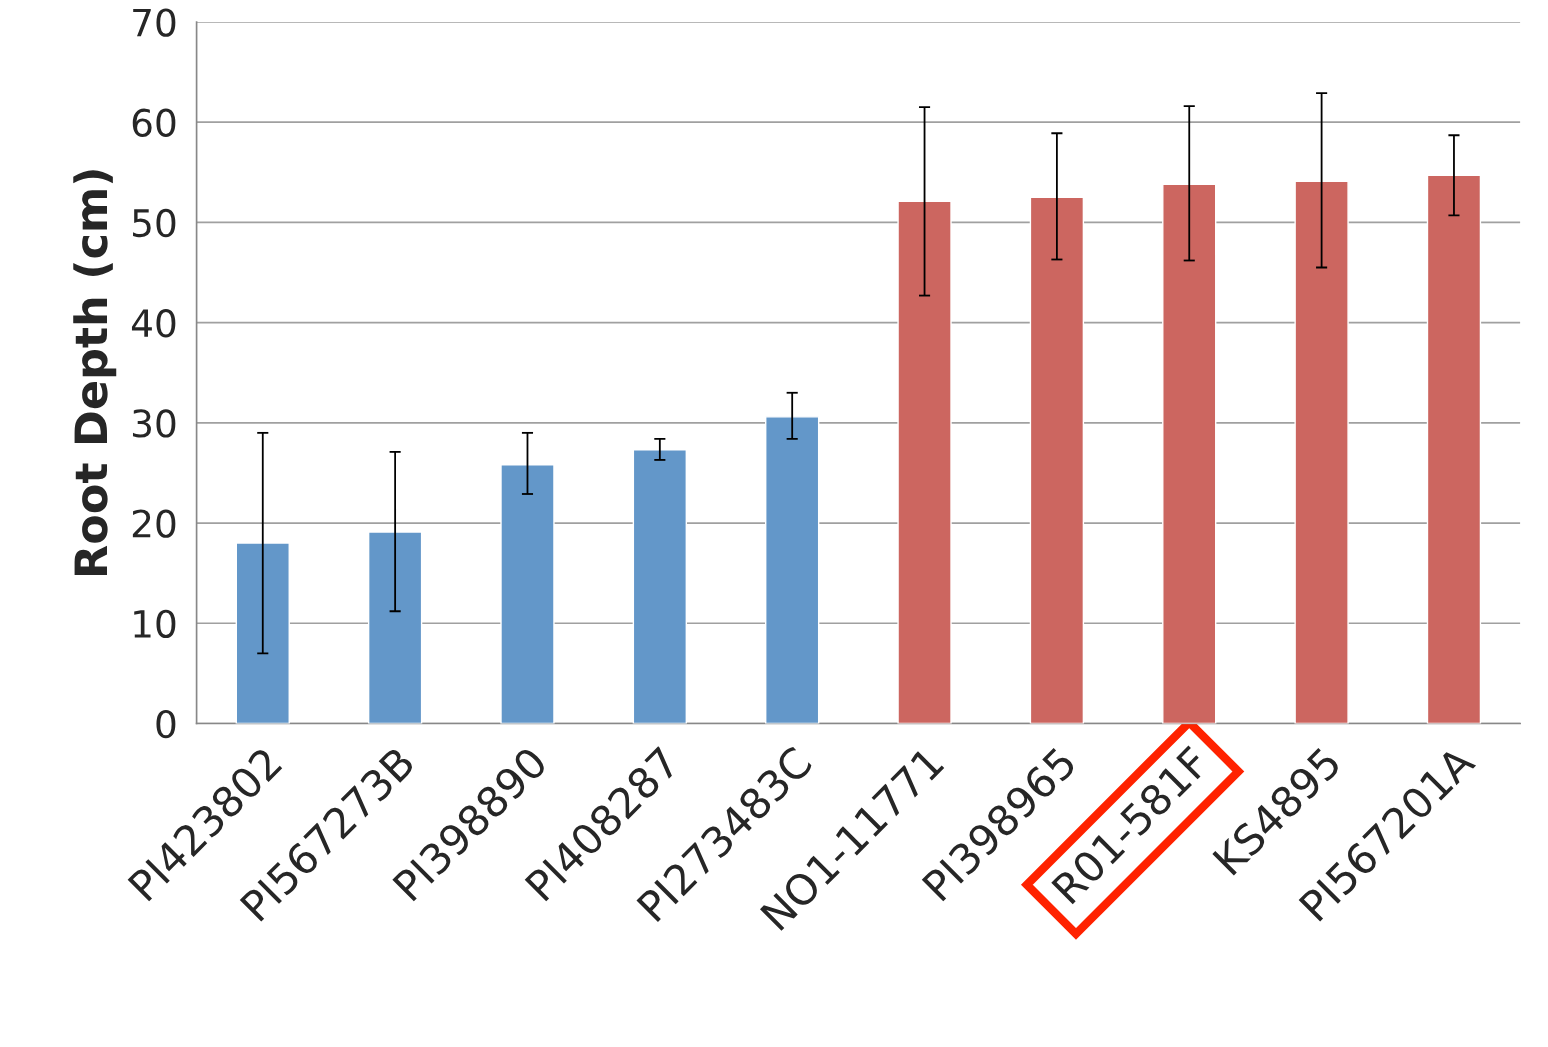 The width and height of the screenshot is (1548, 1047). I want to click on y-tick-label: 20, so click(154, 523).